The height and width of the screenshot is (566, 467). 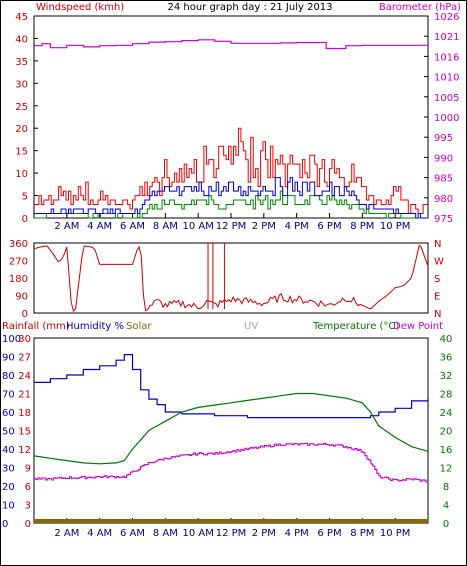 What do you see at coordinates (21, 84) in the screenshot?
I see `windspeed-tick-label: 30` at bounding box center [21, 84].